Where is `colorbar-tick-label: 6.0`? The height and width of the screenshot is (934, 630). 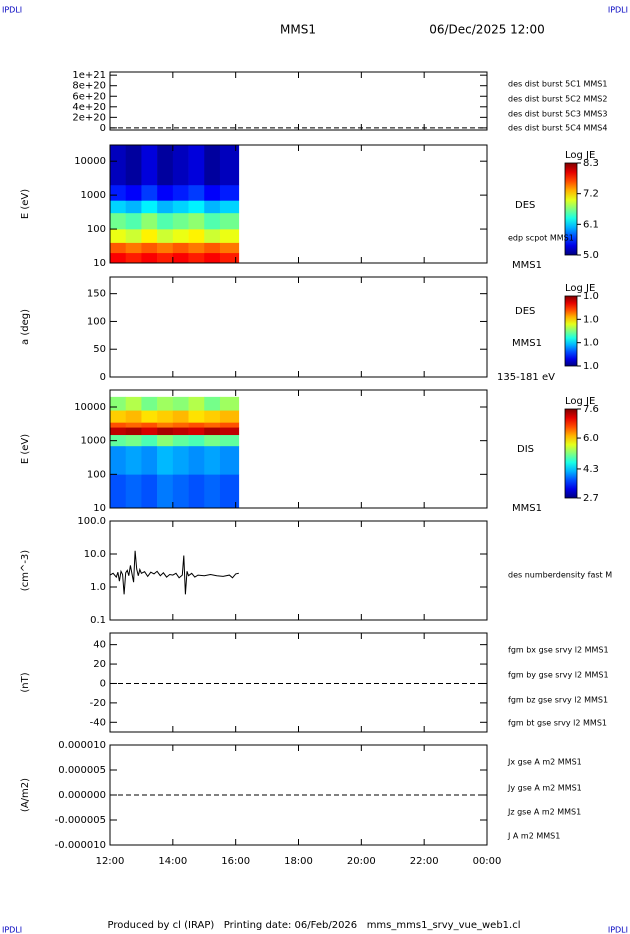 colorbar-tick-label: 6.0 is located at coordinates (591, 438).